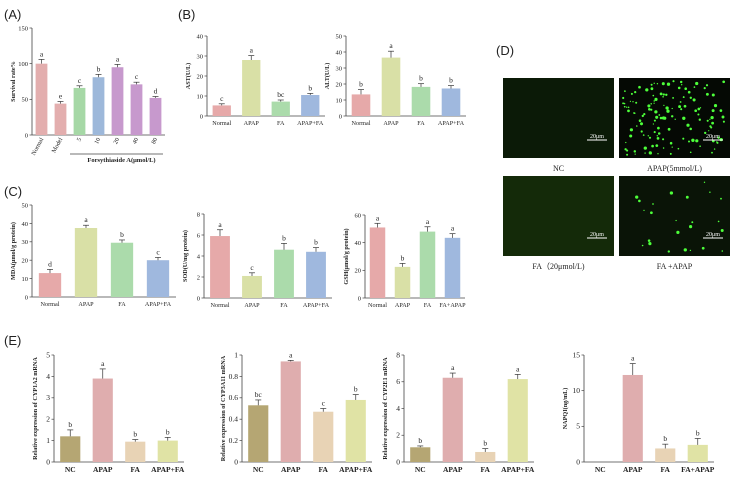 This screenshot has height=480, width=734. What do you see at coordinates (199, 235) in the screenshot?
I see `y-tick-label: 6` at bounding box center [199, 235].